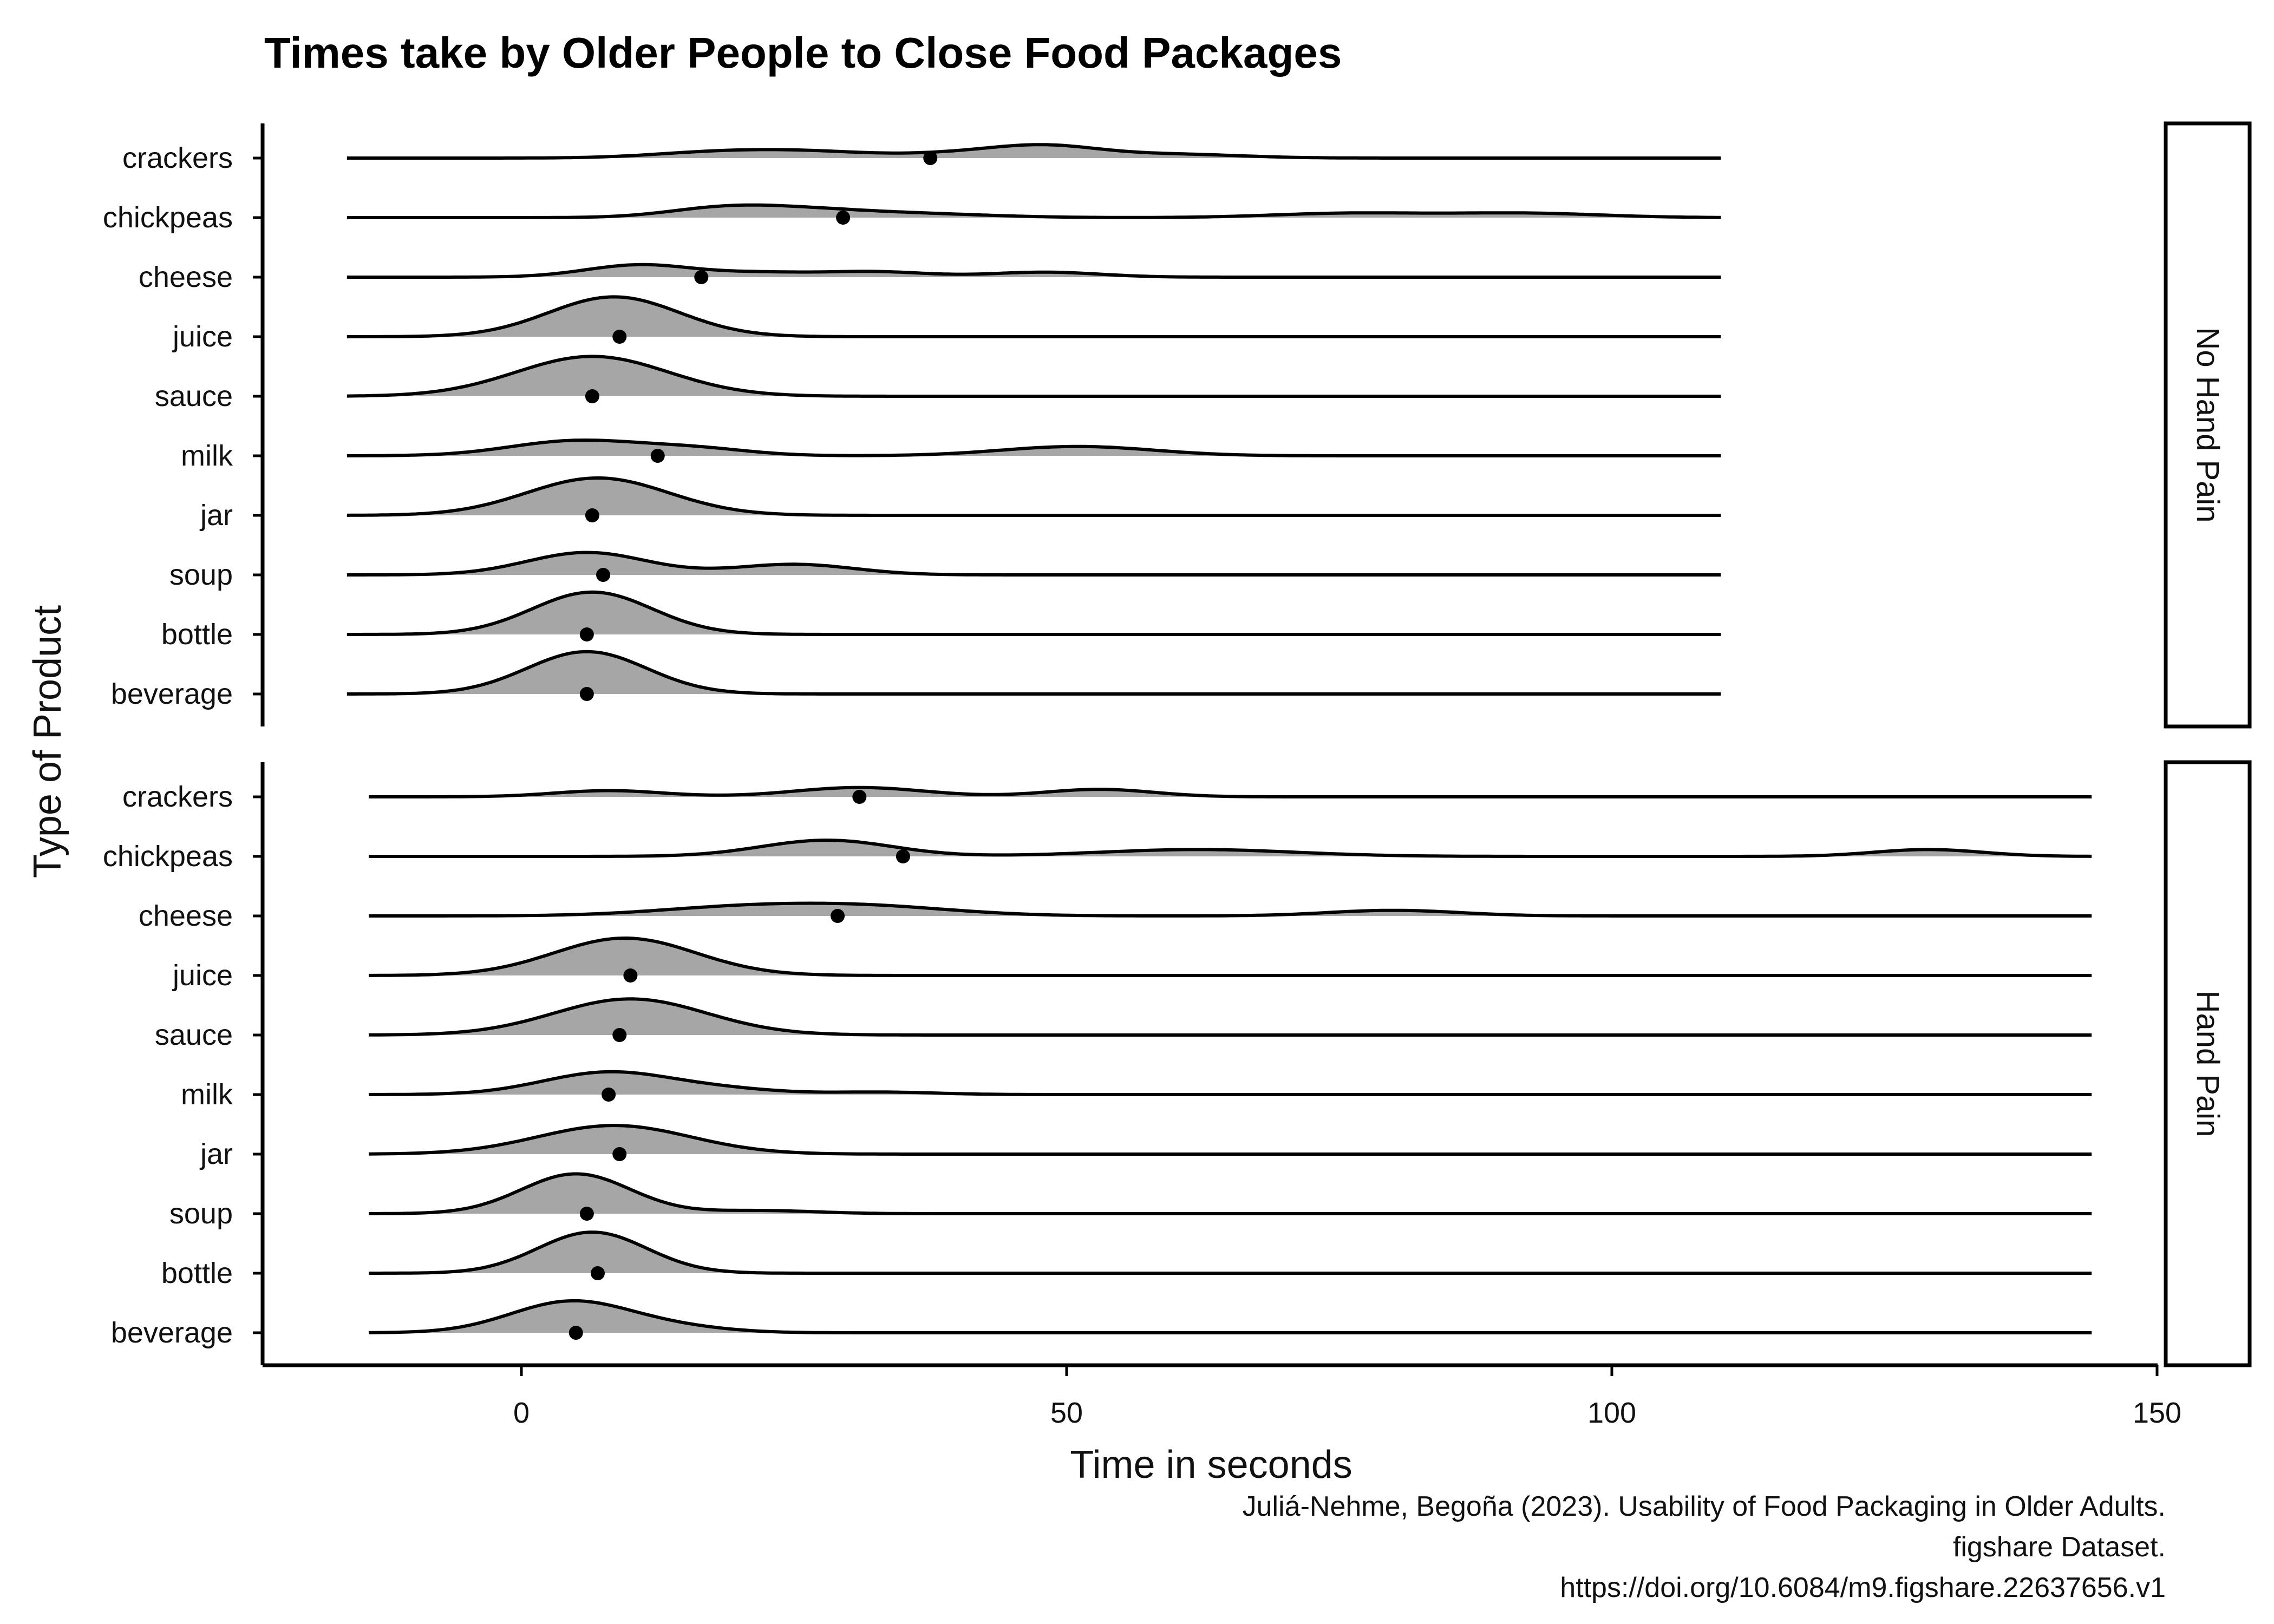  Describe the element at coordinates (522, 1413) in the screenshot. I see `x-tick-label: 0` at that location.